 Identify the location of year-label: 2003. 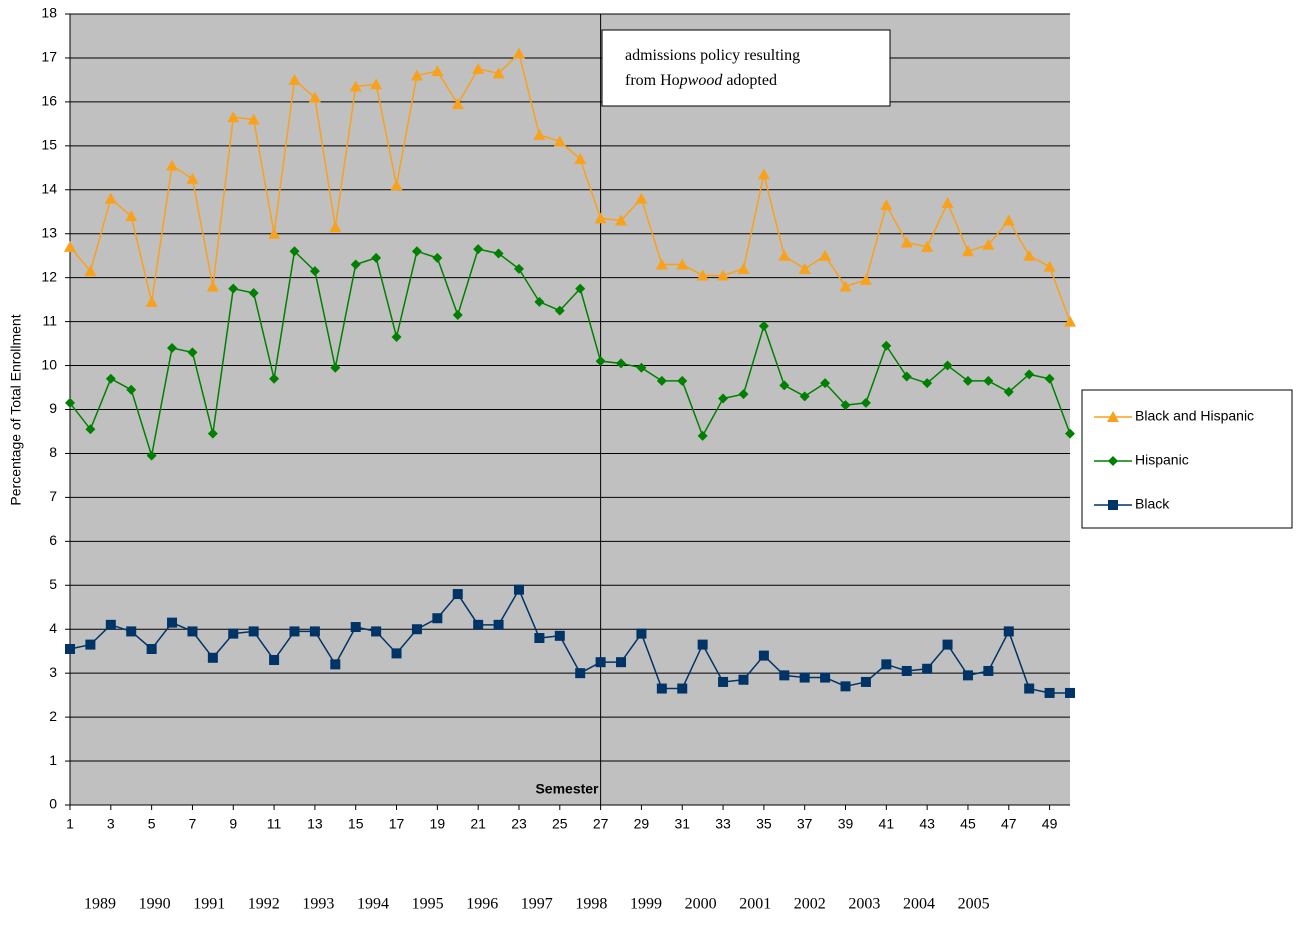
(864, 904).